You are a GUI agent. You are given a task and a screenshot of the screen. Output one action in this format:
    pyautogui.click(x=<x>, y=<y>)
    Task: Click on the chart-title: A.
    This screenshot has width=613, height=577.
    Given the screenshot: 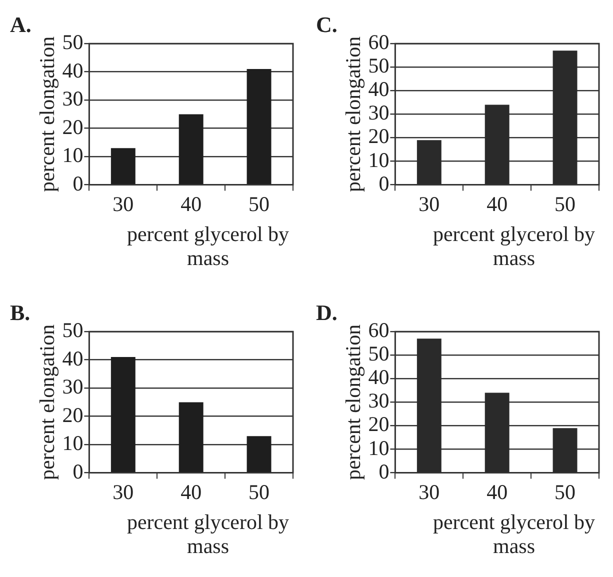 What is the action you would take?
    pyautogui.click(x=21, y=25)
    